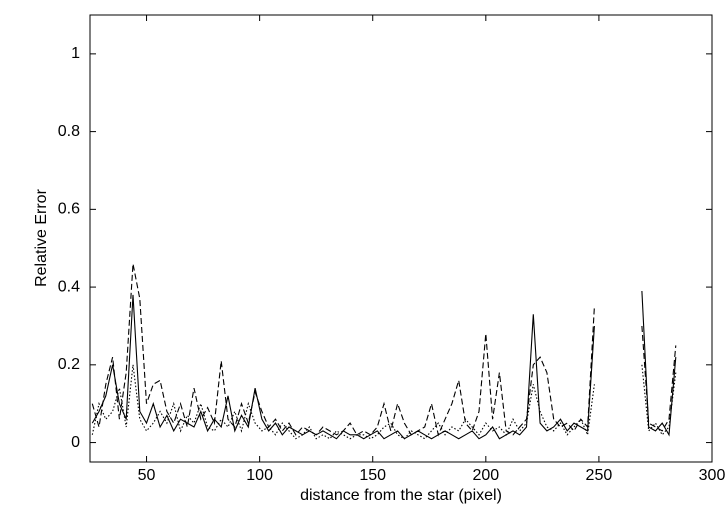 The width and height of the screenshot is (728, 515). Describe the element at coordinates (401, 495) in the screenshot. I see `x-axis-label: distance from the star (pixel)` at that location.